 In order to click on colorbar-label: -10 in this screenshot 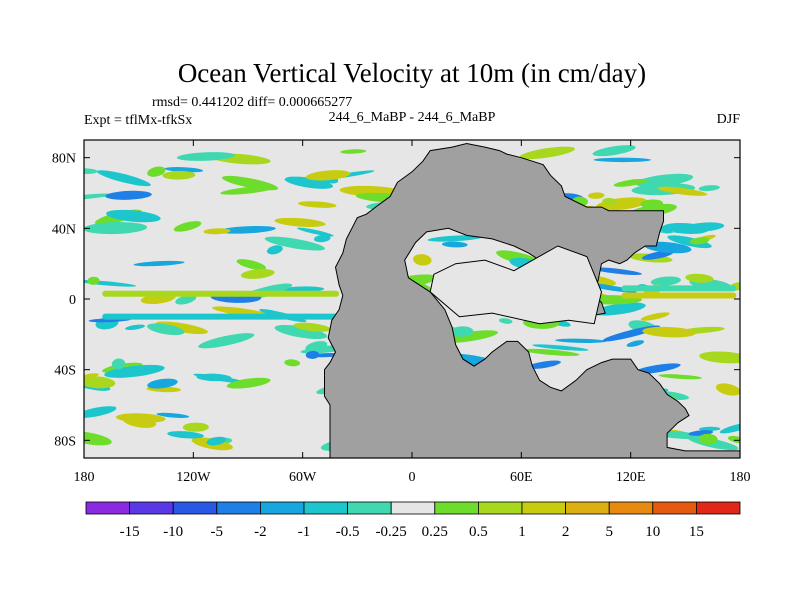, I will do `click(173, 532)`.